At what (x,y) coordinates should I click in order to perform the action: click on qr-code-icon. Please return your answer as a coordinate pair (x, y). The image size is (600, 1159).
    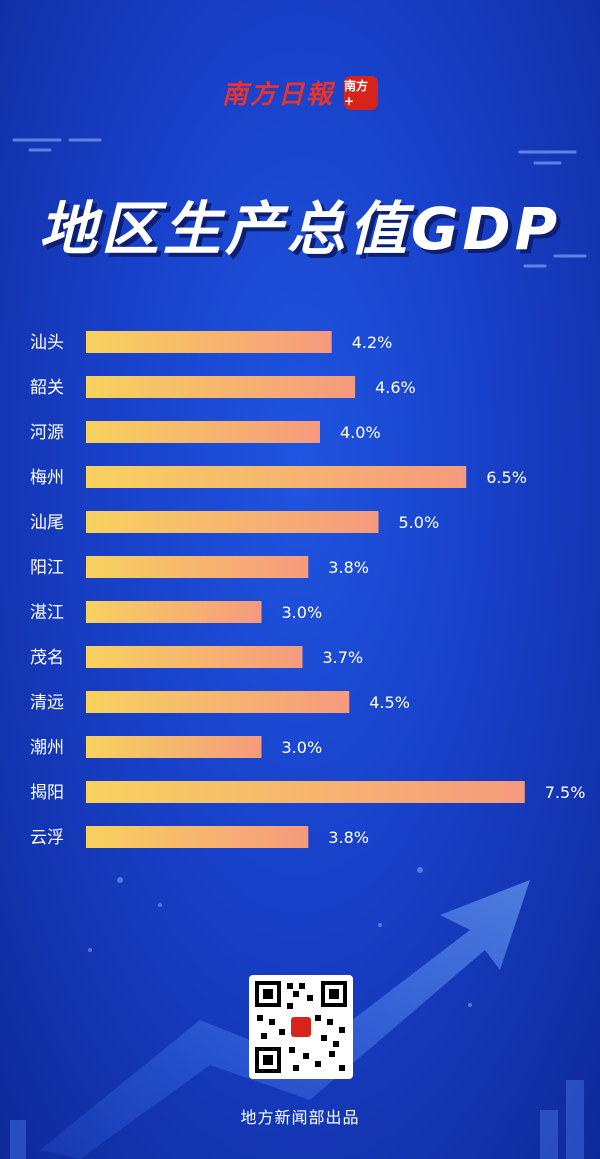
    Looking at the image, I should click on (301, 1027).